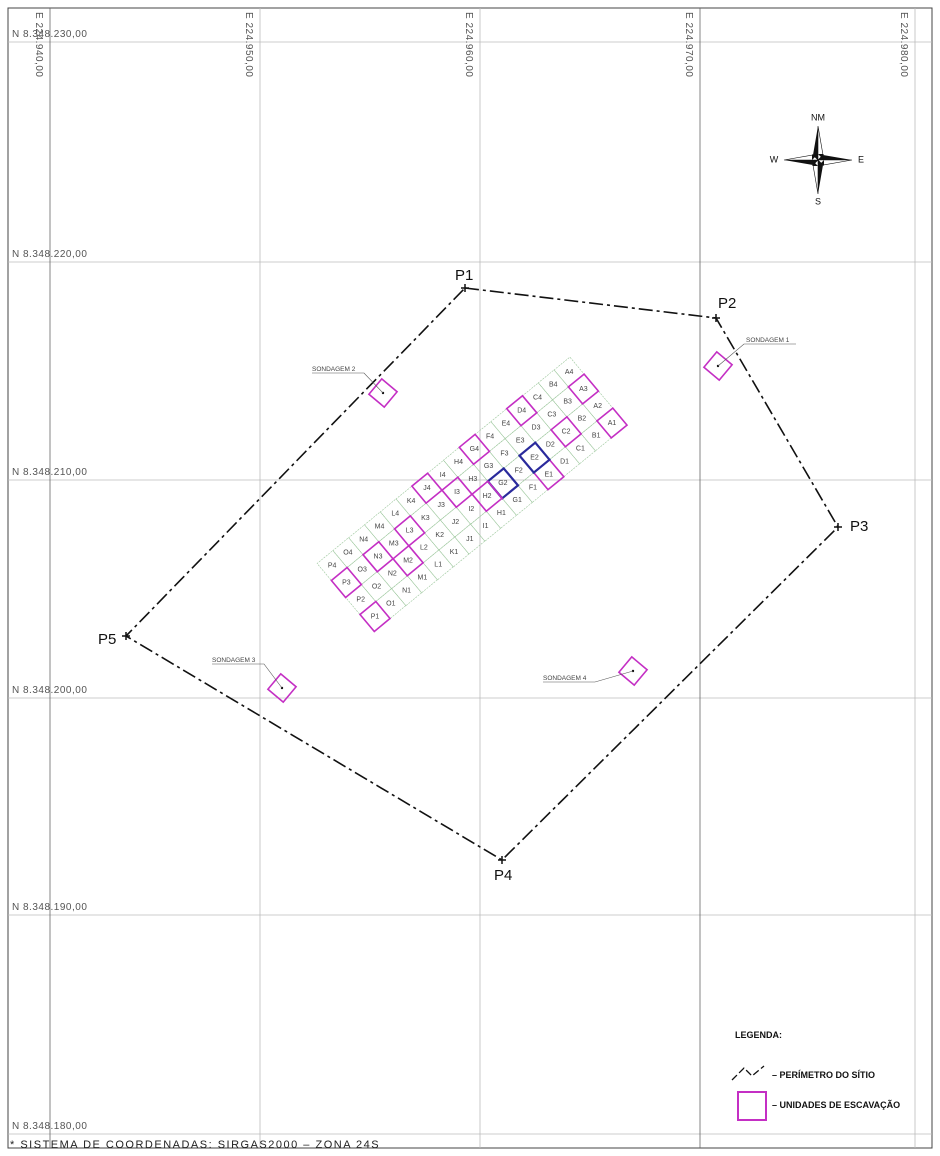  Describe the element at coordinates (234, 660) in the screenshot. I see `sounding-label: SONDAGEM 3` at that location.